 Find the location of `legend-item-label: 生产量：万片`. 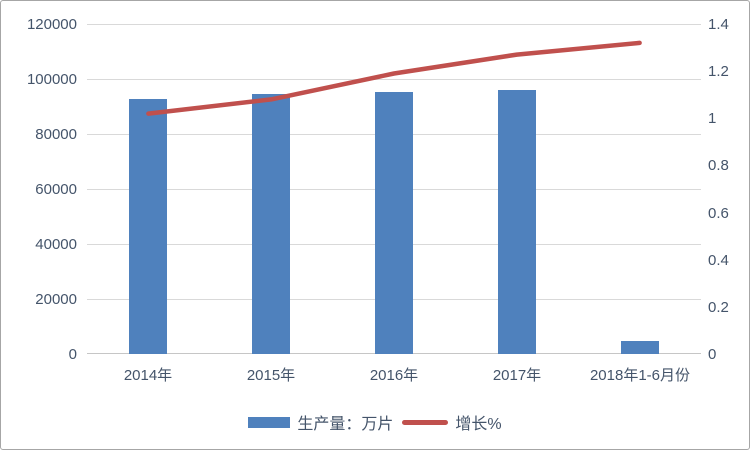

legend-item-label: 生产量：万片 is located at coordinates (345, 424).